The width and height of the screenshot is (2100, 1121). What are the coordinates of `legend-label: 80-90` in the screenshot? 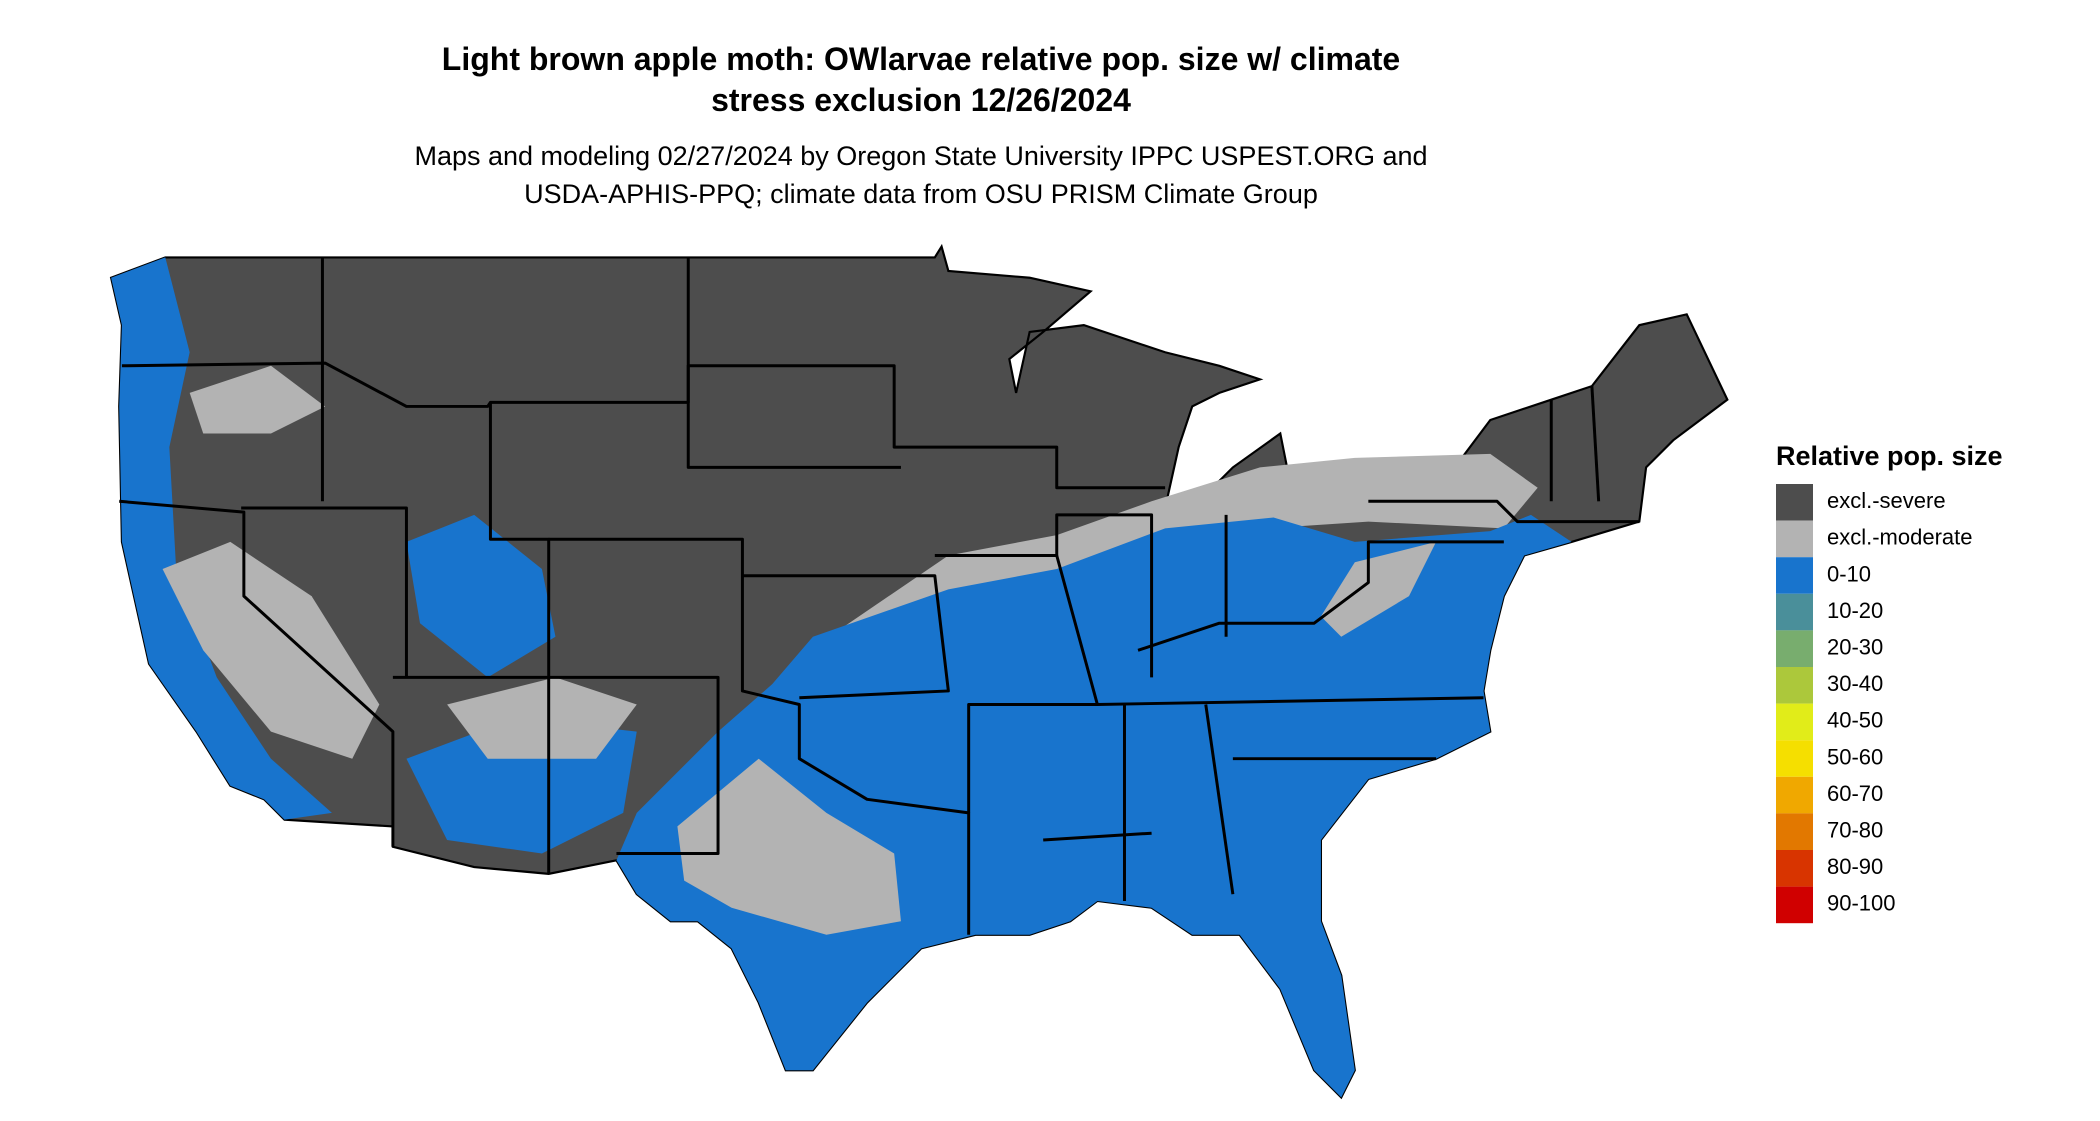 It's located at (1855, 866).